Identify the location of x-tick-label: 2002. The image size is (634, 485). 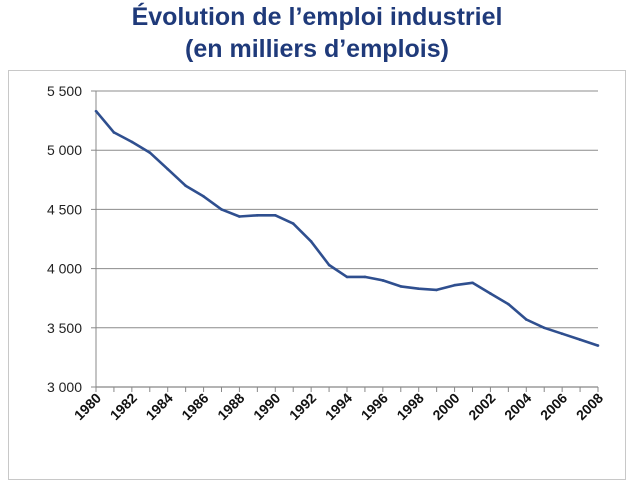
(481, 406).